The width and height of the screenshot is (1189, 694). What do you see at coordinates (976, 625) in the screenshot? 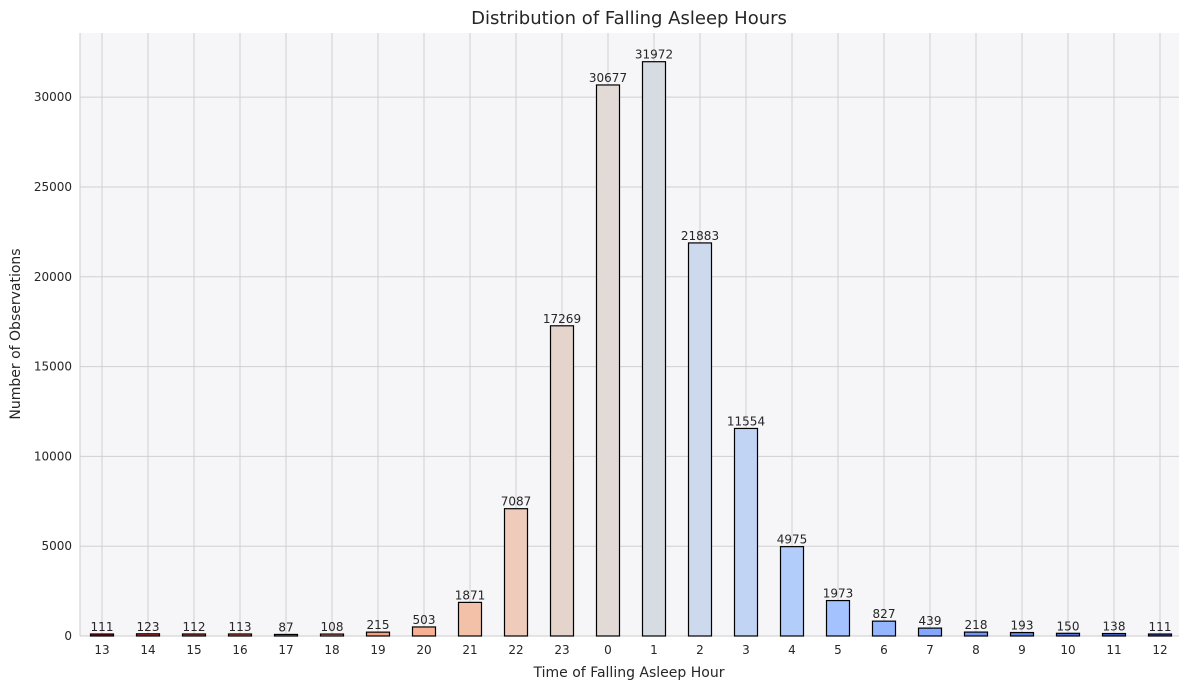
I see `bar-value-label: 218` at bounding box center [976, 625].